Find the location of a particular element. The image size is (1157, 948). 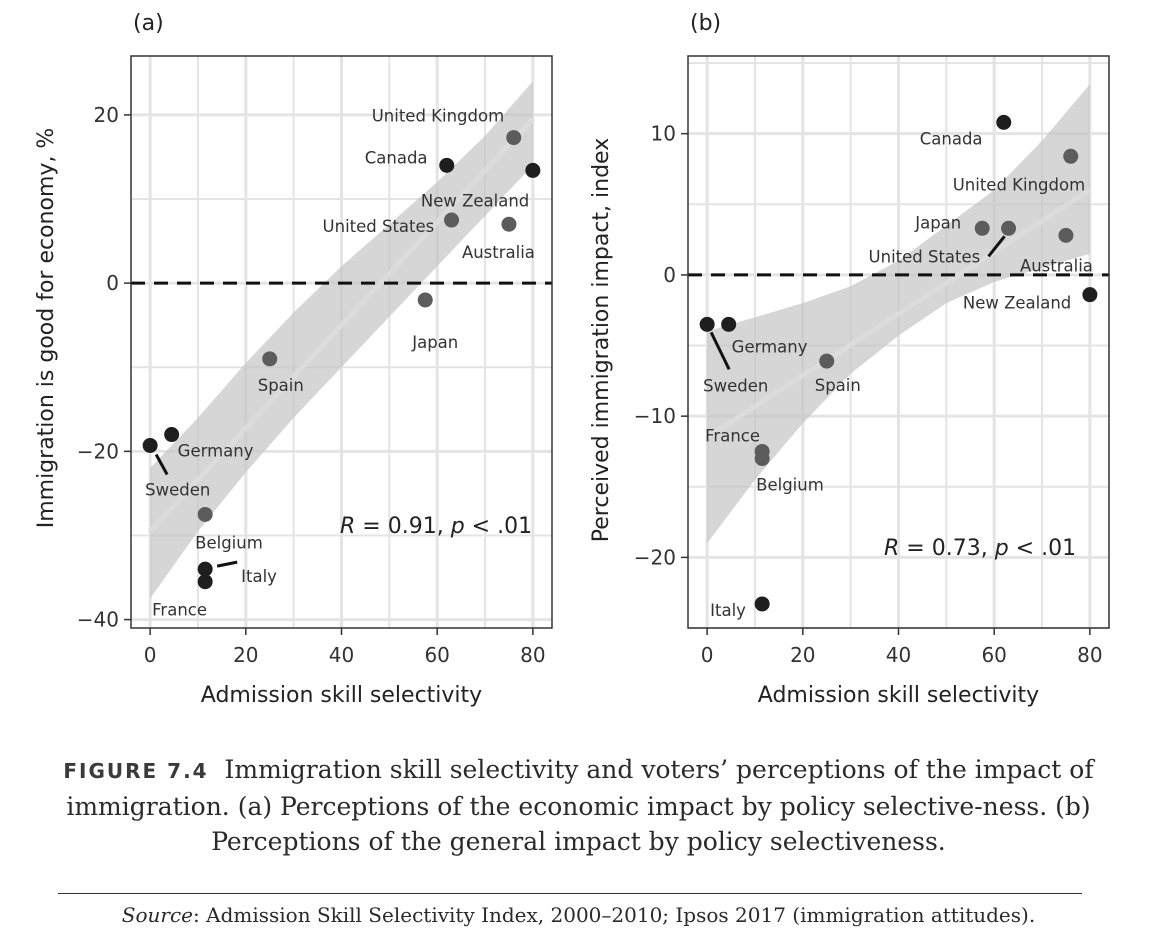

correlation-annotation: R = 0.73, p < .01 is located at coordinates (980, 548).